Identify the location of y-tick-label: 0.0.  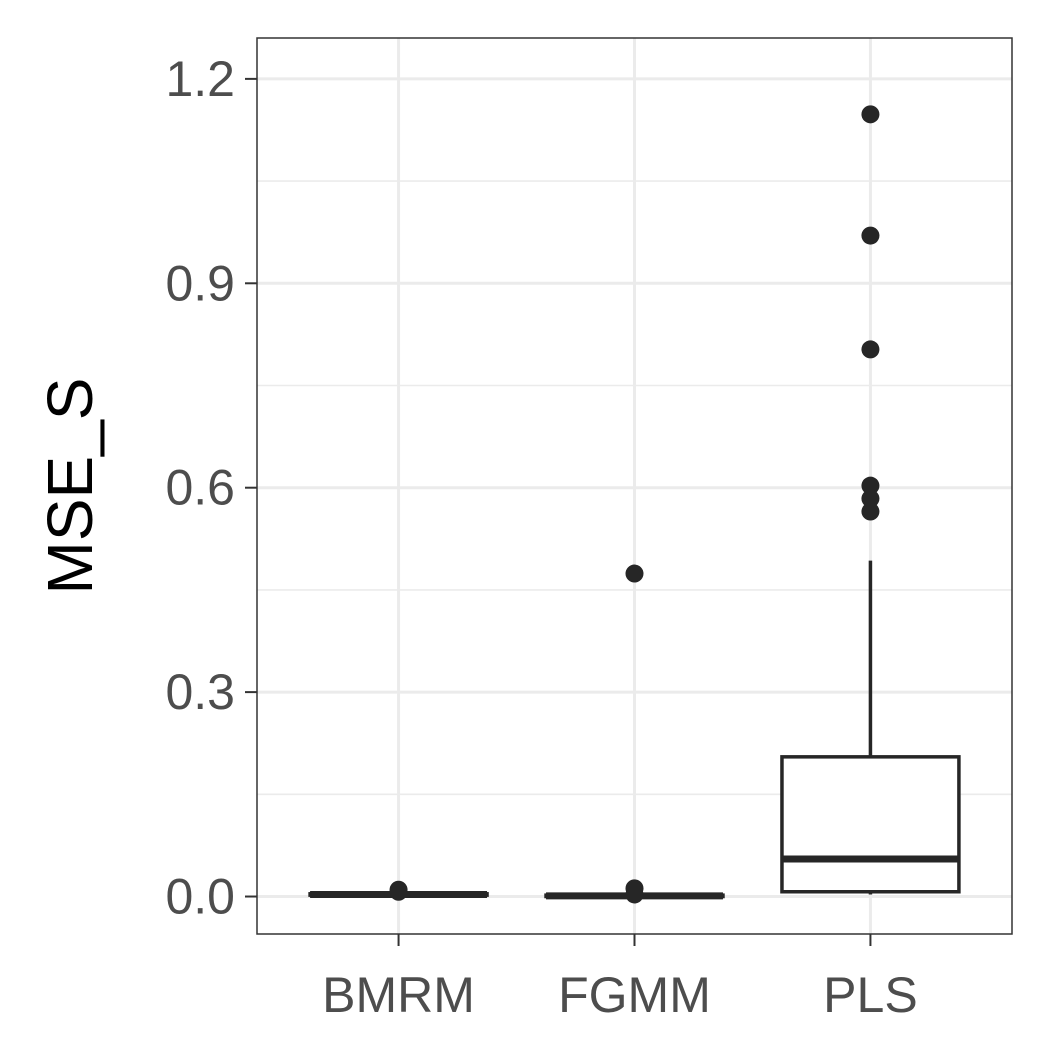
(200, 897).